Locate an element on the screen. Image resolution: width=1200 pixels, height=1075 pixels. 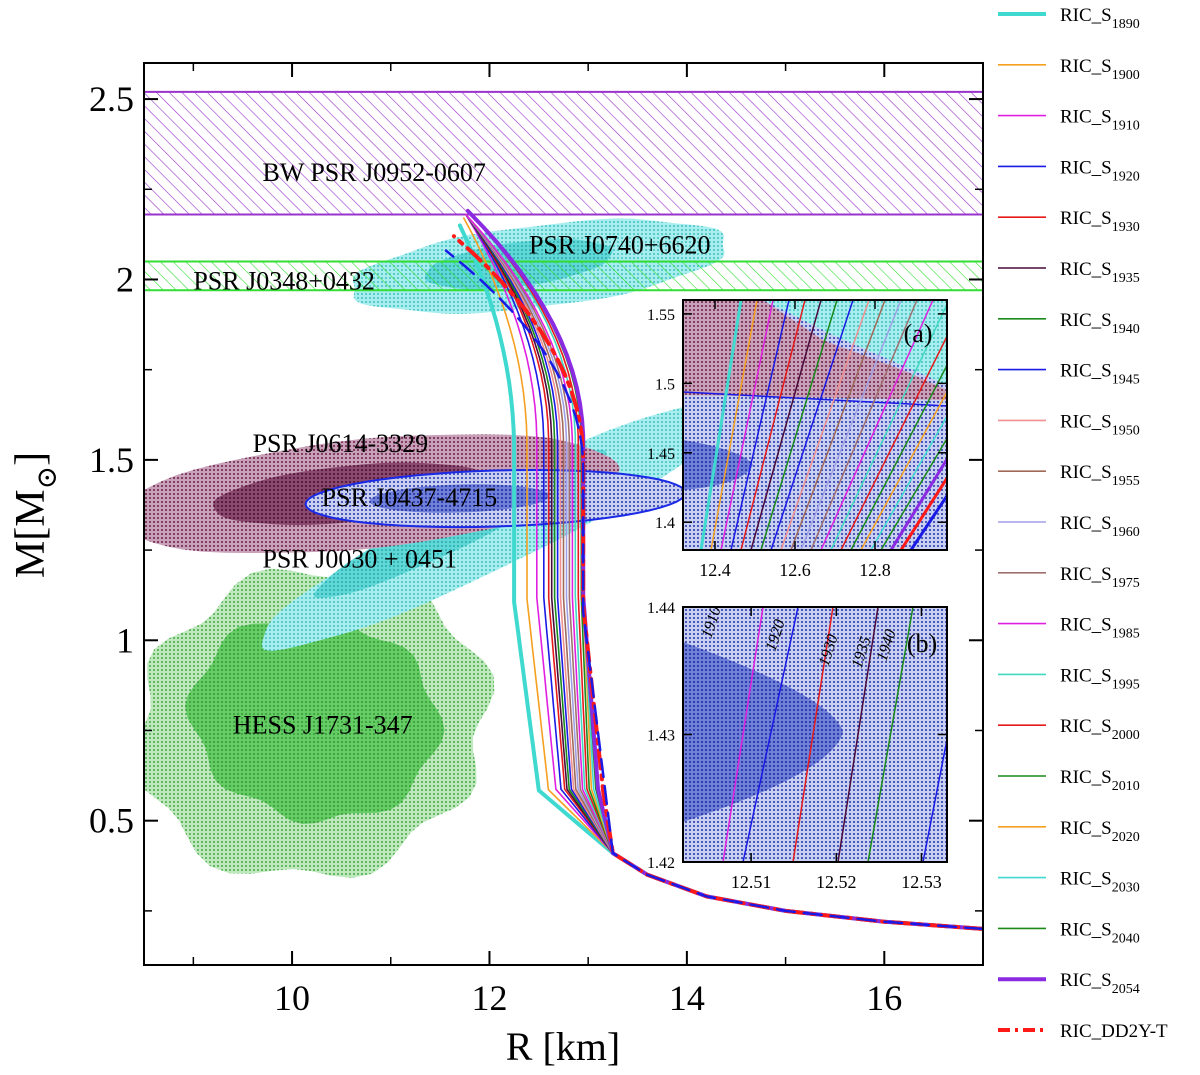
legend-label: RIC_S1910 is located at coordinates (1100, 120).